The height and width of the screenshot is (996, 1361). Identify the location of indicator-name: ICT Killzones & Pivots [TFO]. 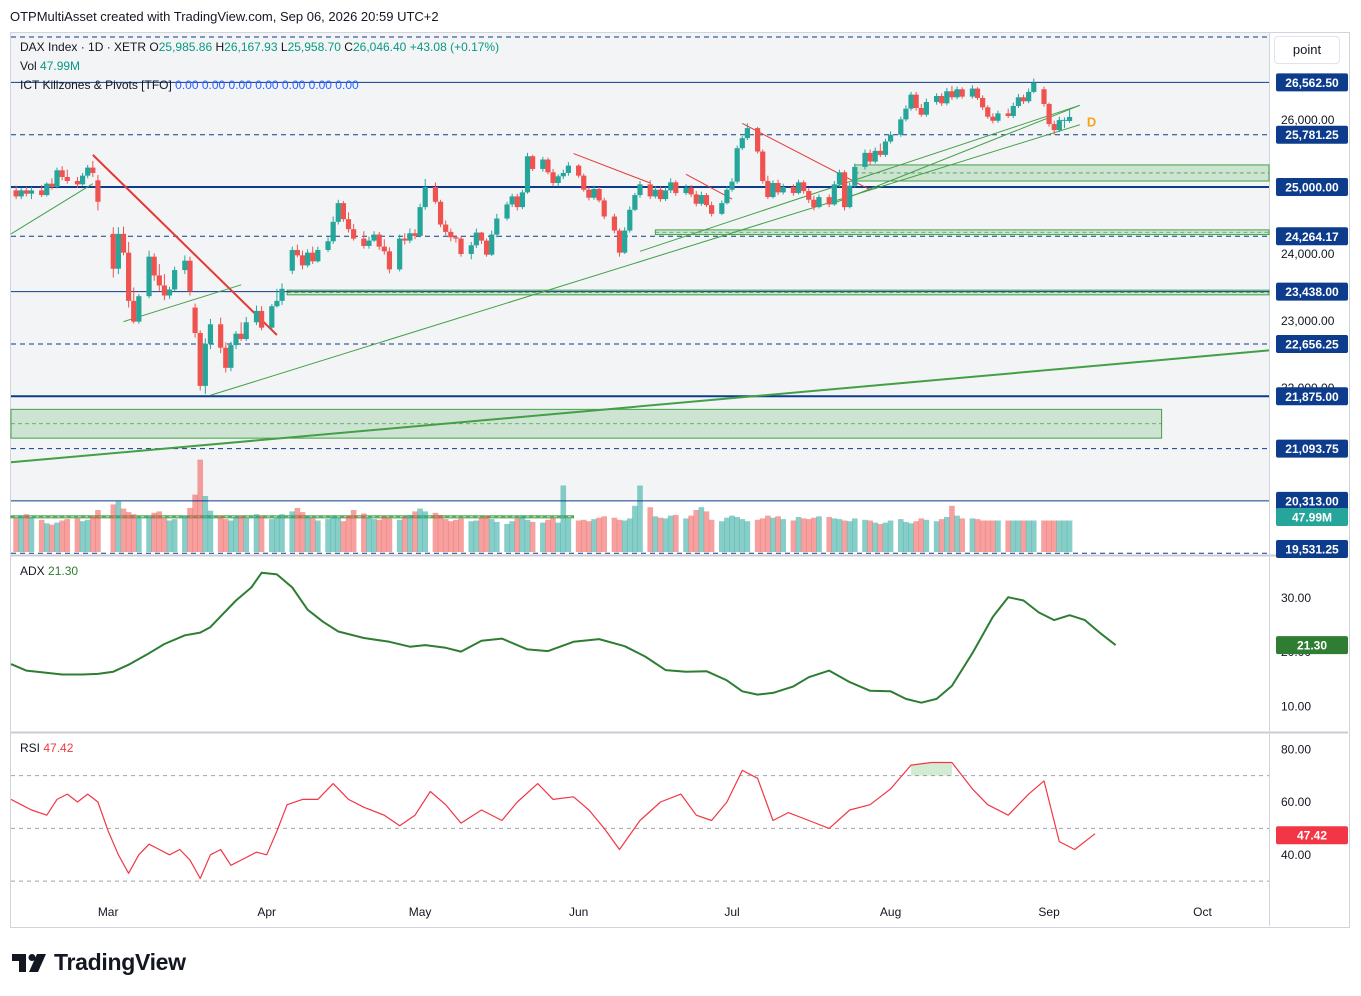
(96, 85).